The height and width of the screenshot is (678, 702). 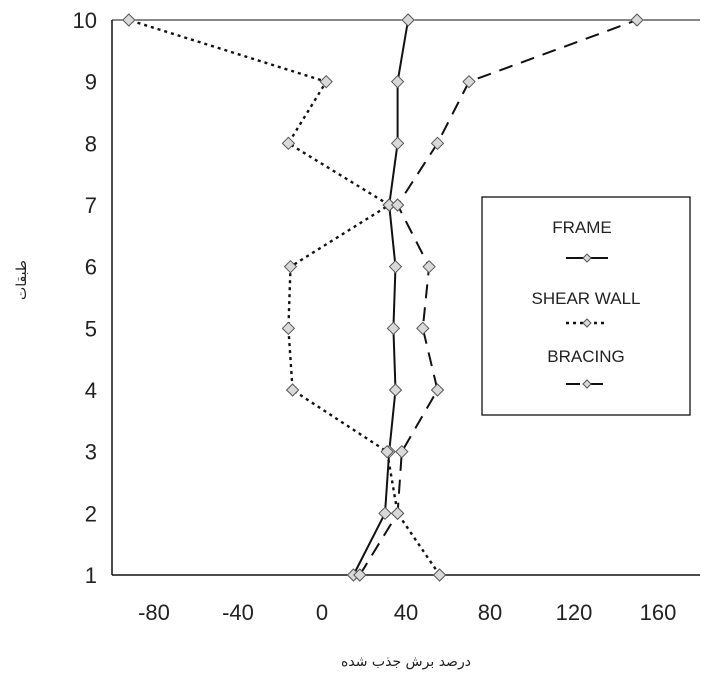 I want to click on y-tick-label: 5, so click(x=91, y=328).